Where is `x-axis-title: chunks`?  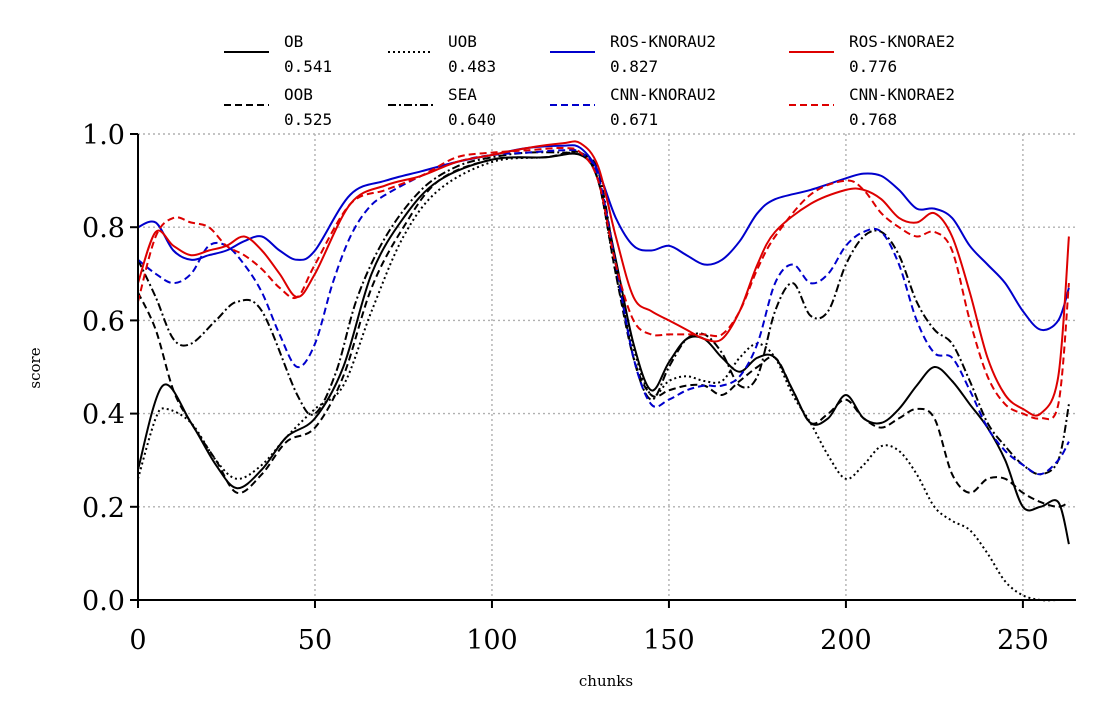
x-axis-title: chunks is located at coordinates (606, 681).